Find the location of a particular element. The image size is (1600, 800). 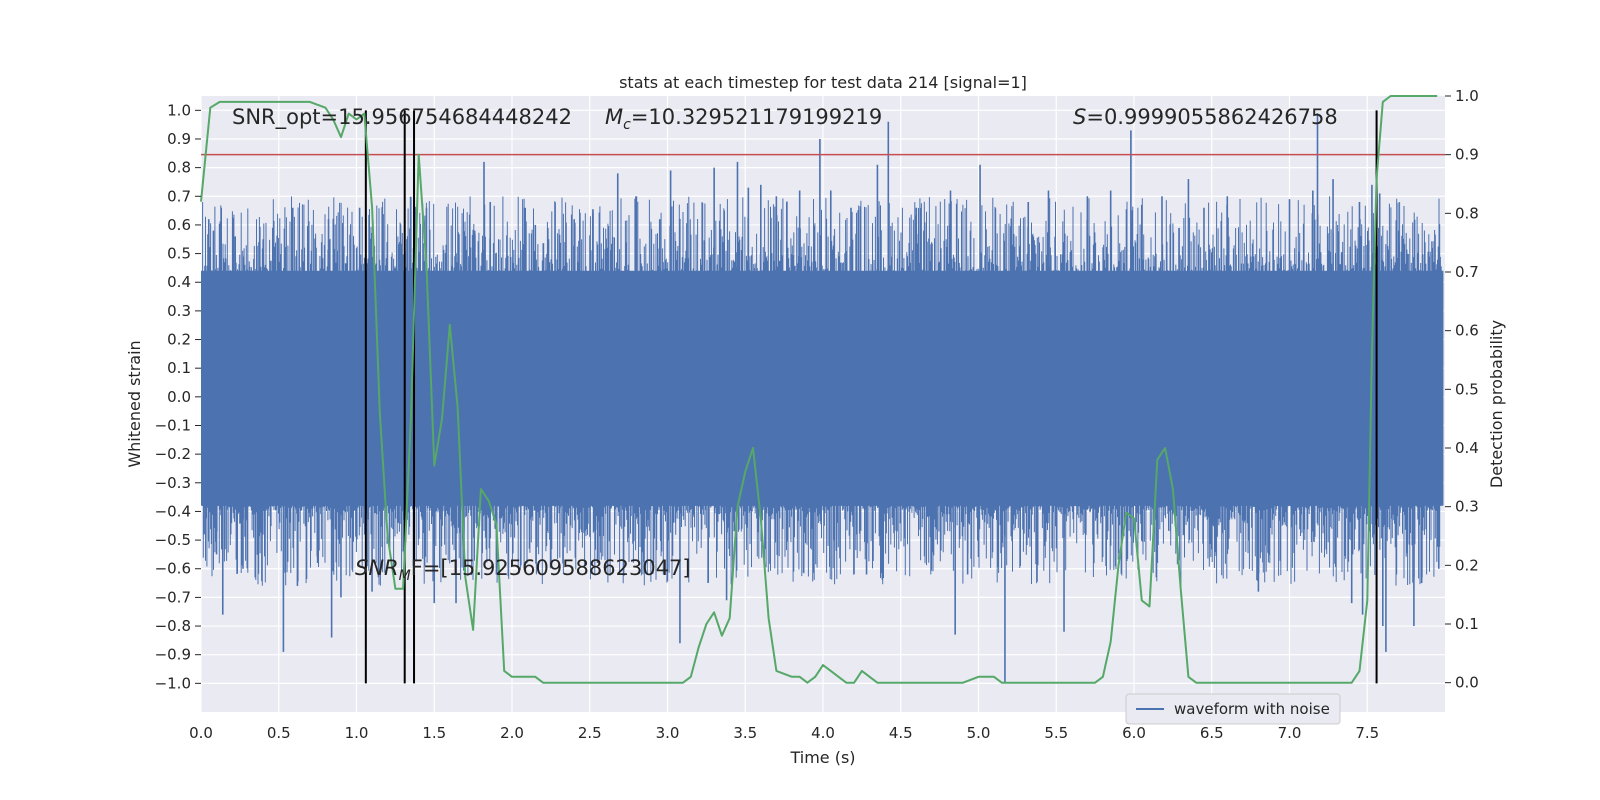

annotation-snr-mf: SNRMF=[15.925609588623047] is located at coordinates (523, 570).